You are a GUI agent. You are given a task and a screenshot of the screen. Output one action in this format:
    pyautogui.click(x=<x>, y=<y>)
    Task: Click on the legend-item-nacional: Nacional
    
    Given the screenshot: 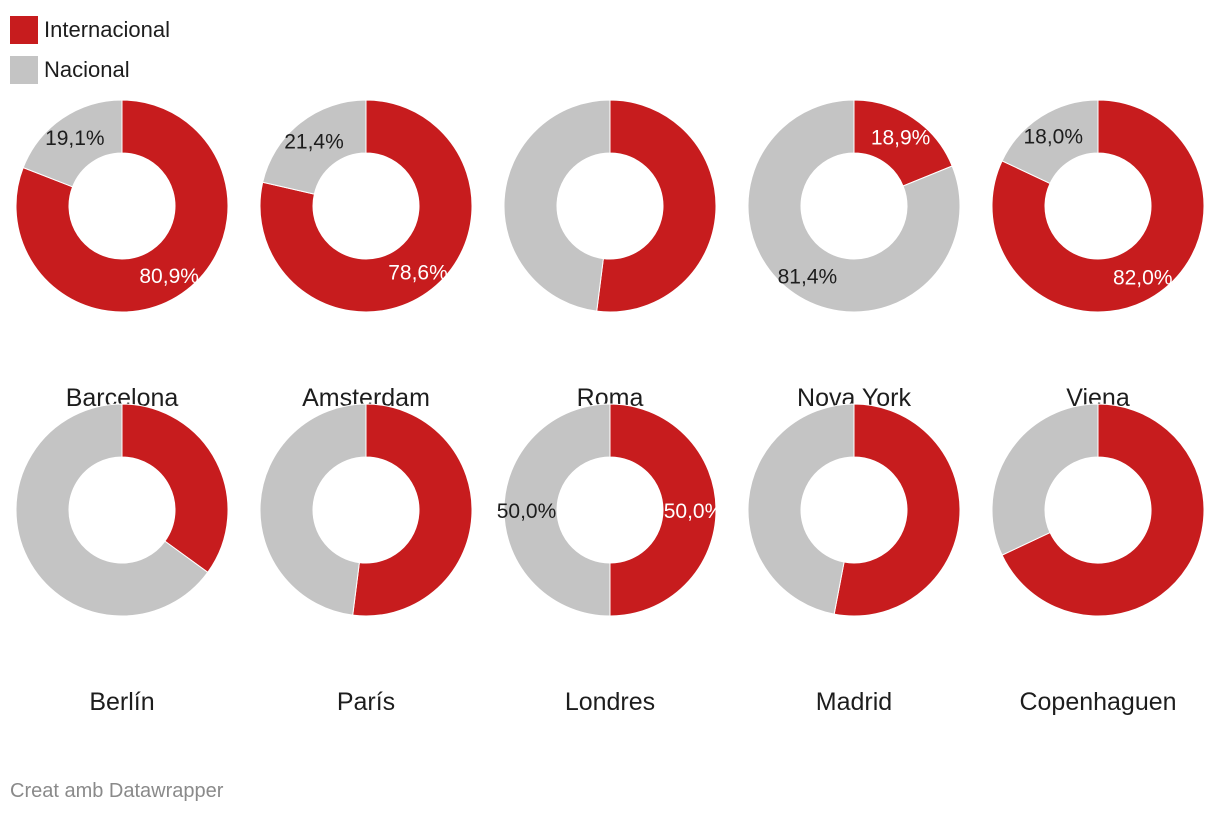 What is the action you would take?
    pyautogui.click(x=90, y=70)
    